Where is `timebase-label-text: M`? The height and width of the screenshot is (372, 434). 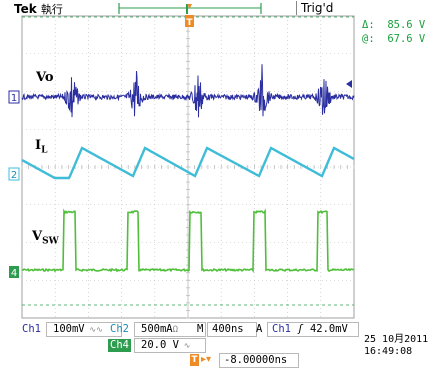 timebase-label-text: M is located at coordinates (200, 329).